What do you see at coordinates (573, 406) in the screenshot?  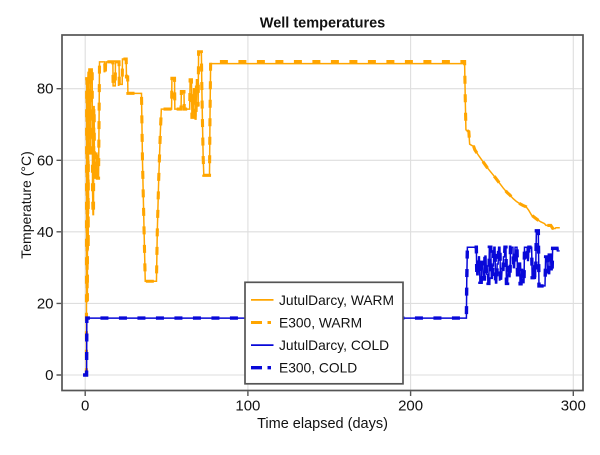 I see `svg-text: 300` at bounding box center [573, 406].